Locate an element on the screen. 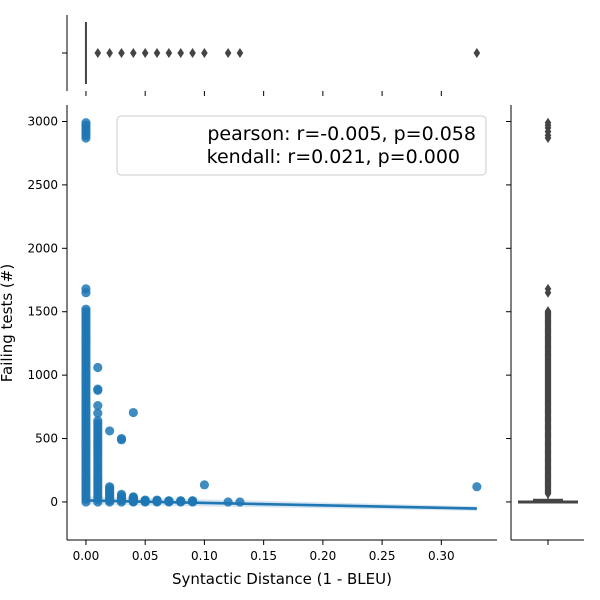 The width and height of the screenshot is (600, 600). legend-kendall: kendall: r=0.021, p=0.000 is located at coordinates (333, 157).